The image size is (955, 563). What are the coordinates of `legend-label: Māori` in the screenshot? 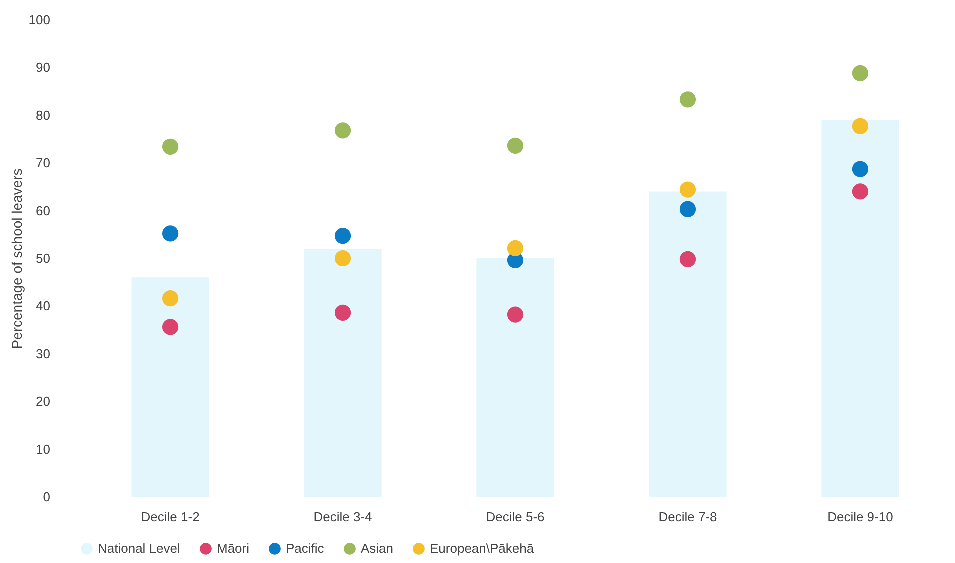 It's located at (233, 548).